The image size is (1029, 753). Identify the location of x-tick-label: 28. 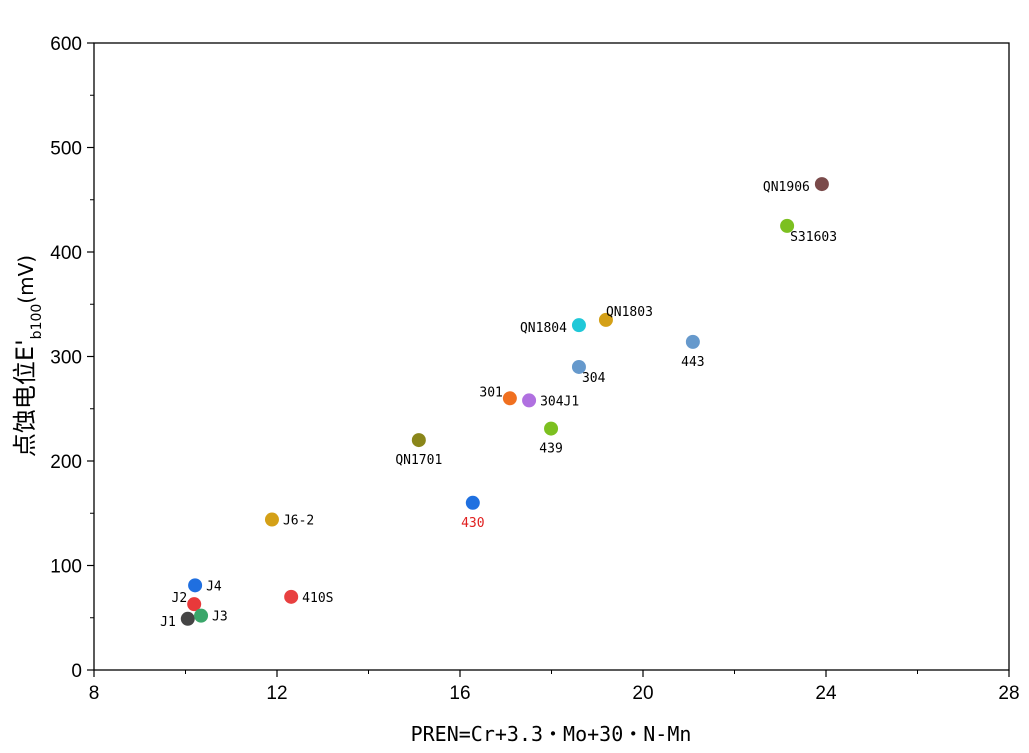
(1008, 693).